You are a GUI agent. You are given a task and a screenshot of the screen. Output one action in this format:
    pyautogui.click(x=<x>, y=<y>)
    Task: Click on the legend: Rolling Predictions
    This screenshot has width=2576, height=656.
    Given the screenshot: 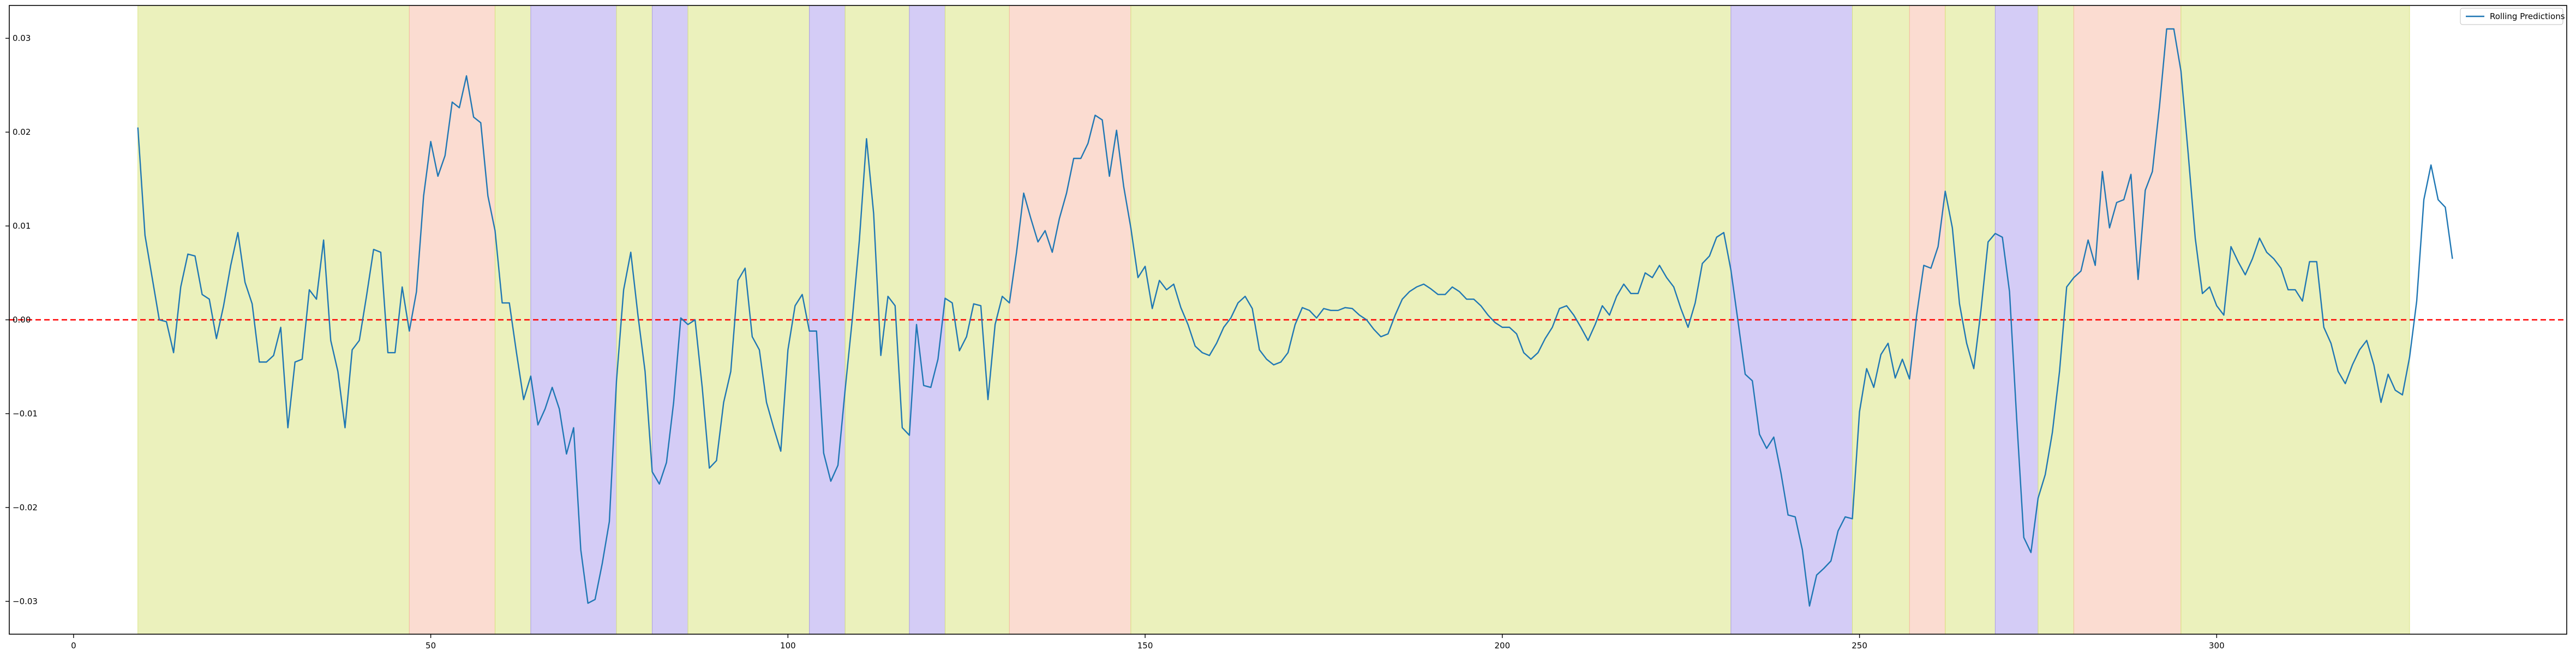 What is the action you would take?
    pyautogui.click(x=2513, y=16)
    